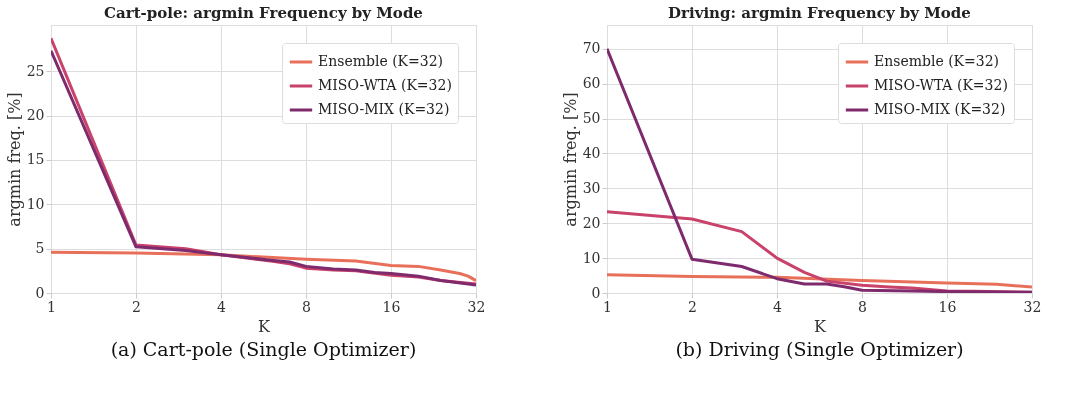  I want to click on y-tick-label: 50, so click(591, 118).